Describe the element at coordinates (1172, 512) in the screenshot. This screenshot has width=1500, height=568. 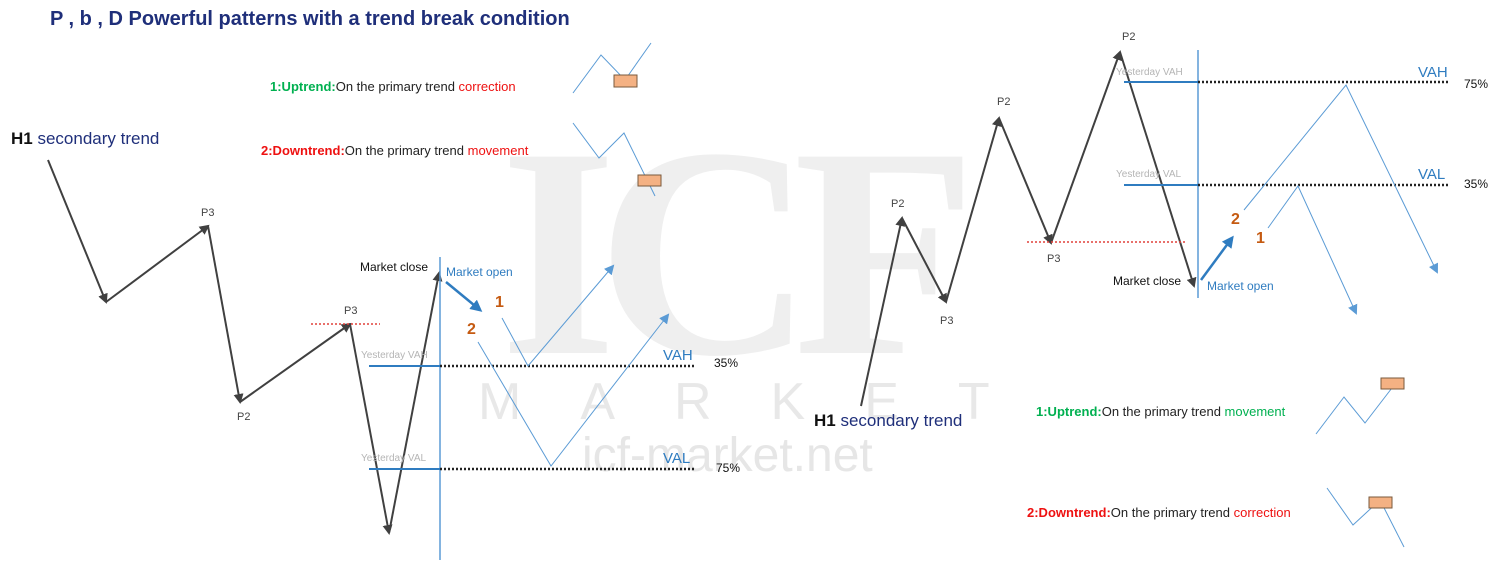
I see `right-downtrend-text: On the primary trend` at that location.